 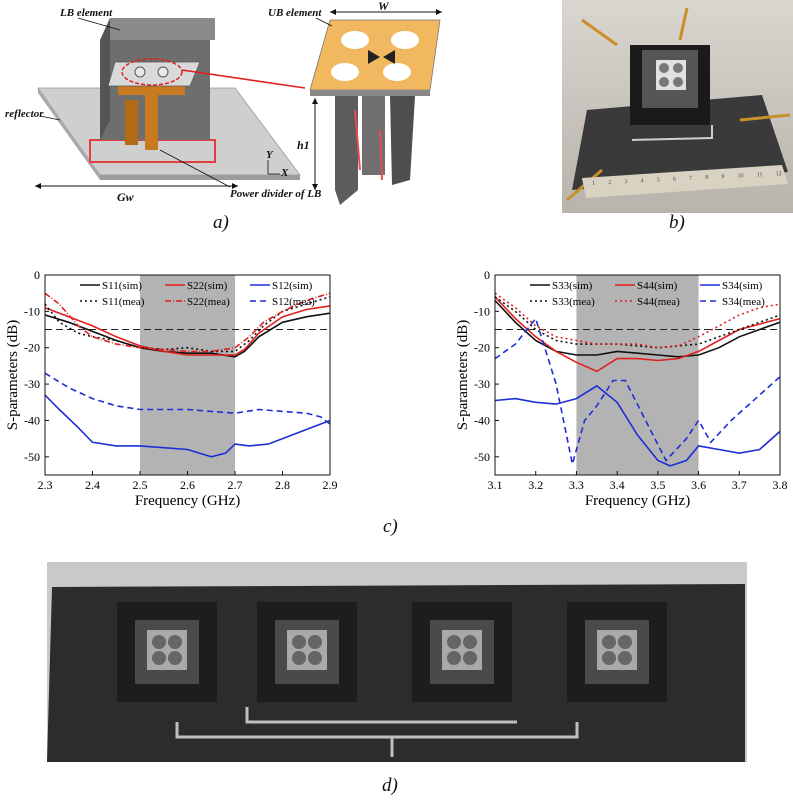 What do you see at coordinates (573, 302) in the screenshot?
I see `legend-label: S33(mea)` at bounding box center [573, 302].